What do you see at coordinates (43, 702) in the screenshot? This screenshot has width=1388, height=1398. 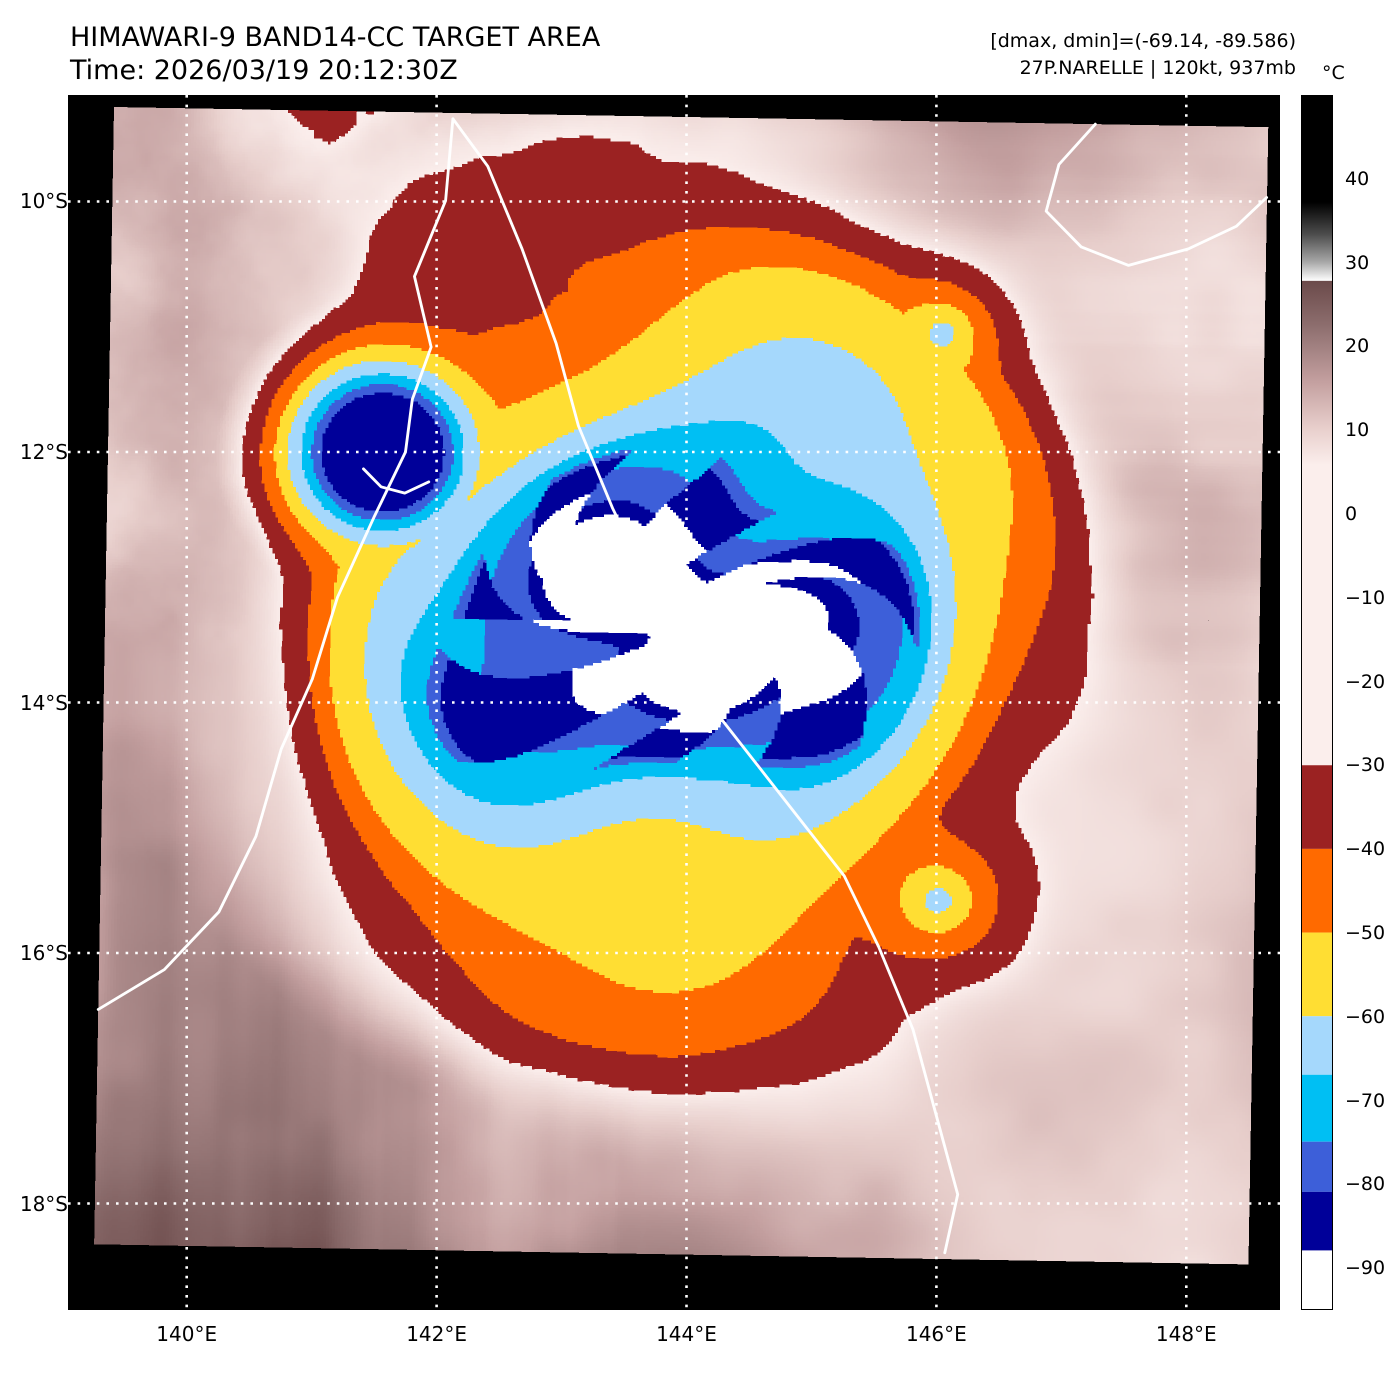 I see `latitude-tick-label: 14°S` at bounding box center [43, 702].